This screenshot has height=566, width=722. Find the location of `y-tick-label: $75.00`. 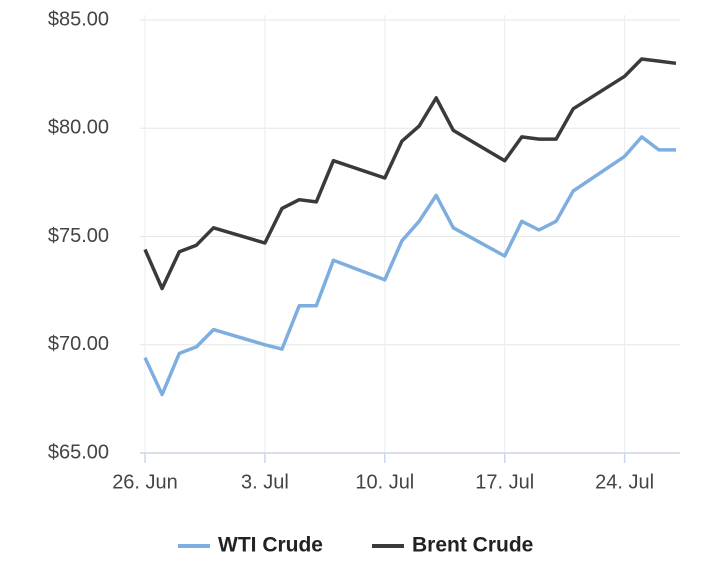

y-tick-label: $75.00 is located at coordinates (78, 236).